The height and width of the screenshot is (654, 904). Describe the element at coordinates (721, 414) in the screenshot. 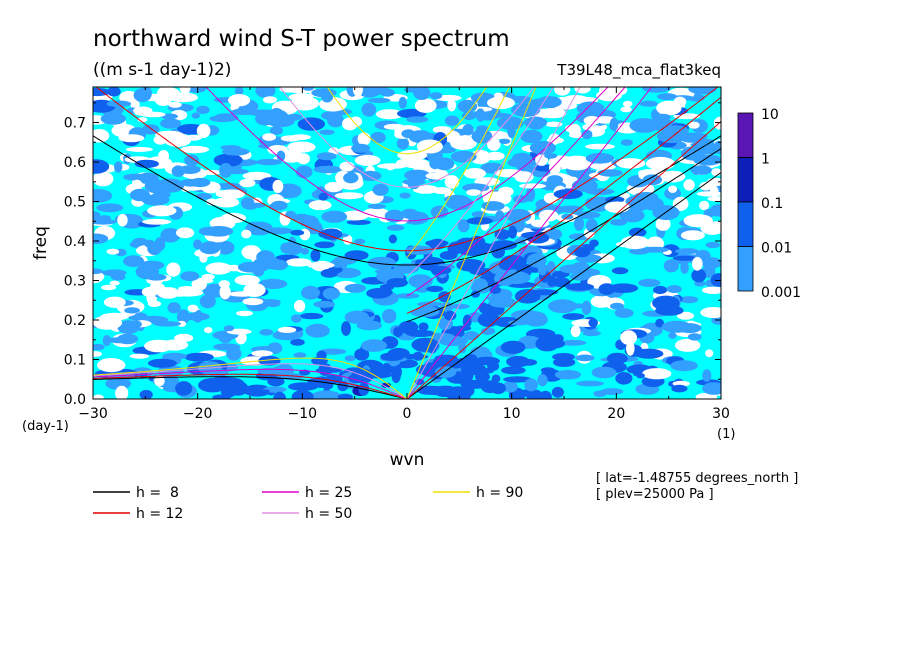

I see `x-tick-label: 30` at that location.